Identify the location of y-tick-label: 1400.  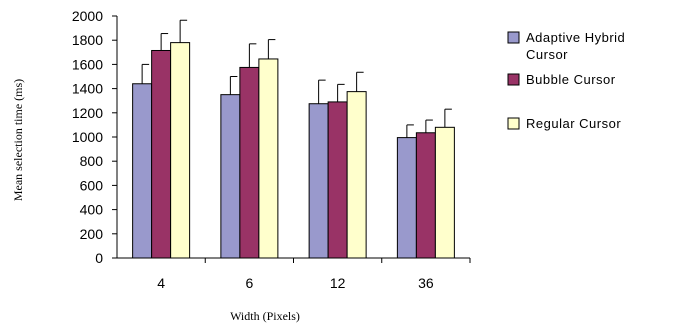
(87, 89).